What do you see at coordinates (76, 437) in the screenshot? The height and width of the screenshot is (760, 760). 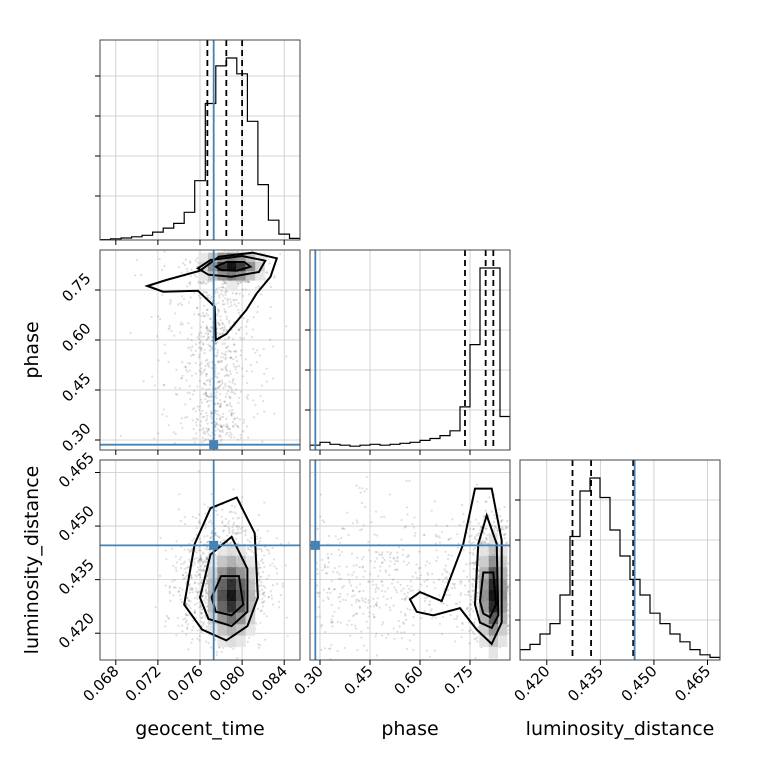 I see `y-tick-label: 0.30` at bounding box center [76, 437].